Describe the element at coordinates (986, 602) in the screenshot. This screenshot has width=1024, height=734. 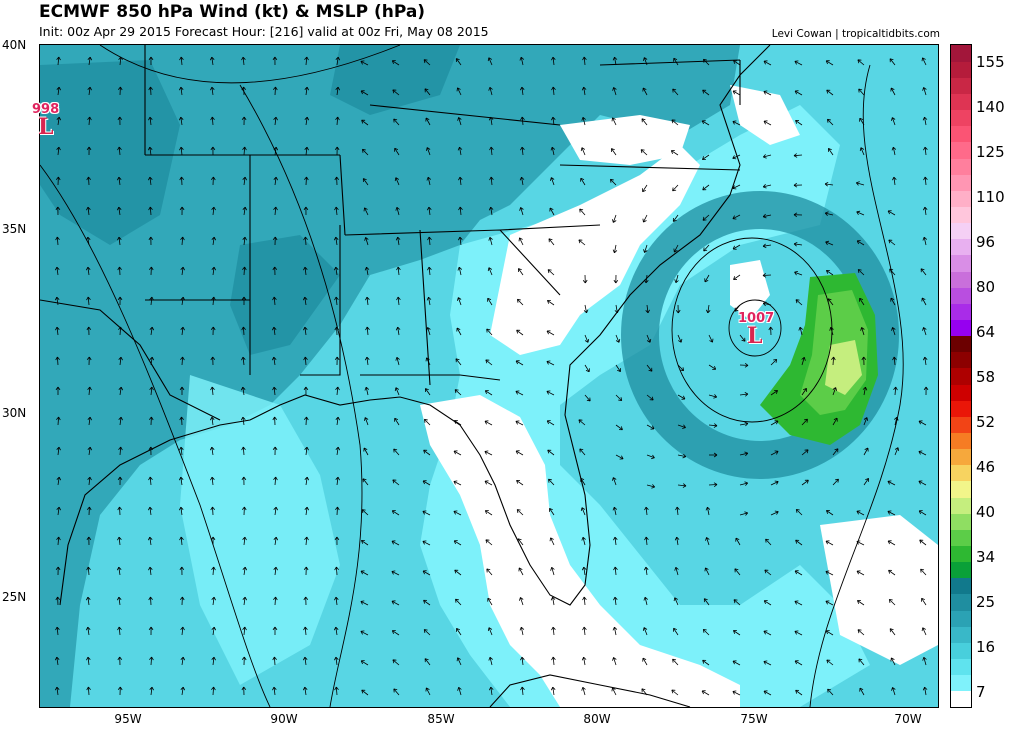
I see `colorbar-label: 25` at that location.